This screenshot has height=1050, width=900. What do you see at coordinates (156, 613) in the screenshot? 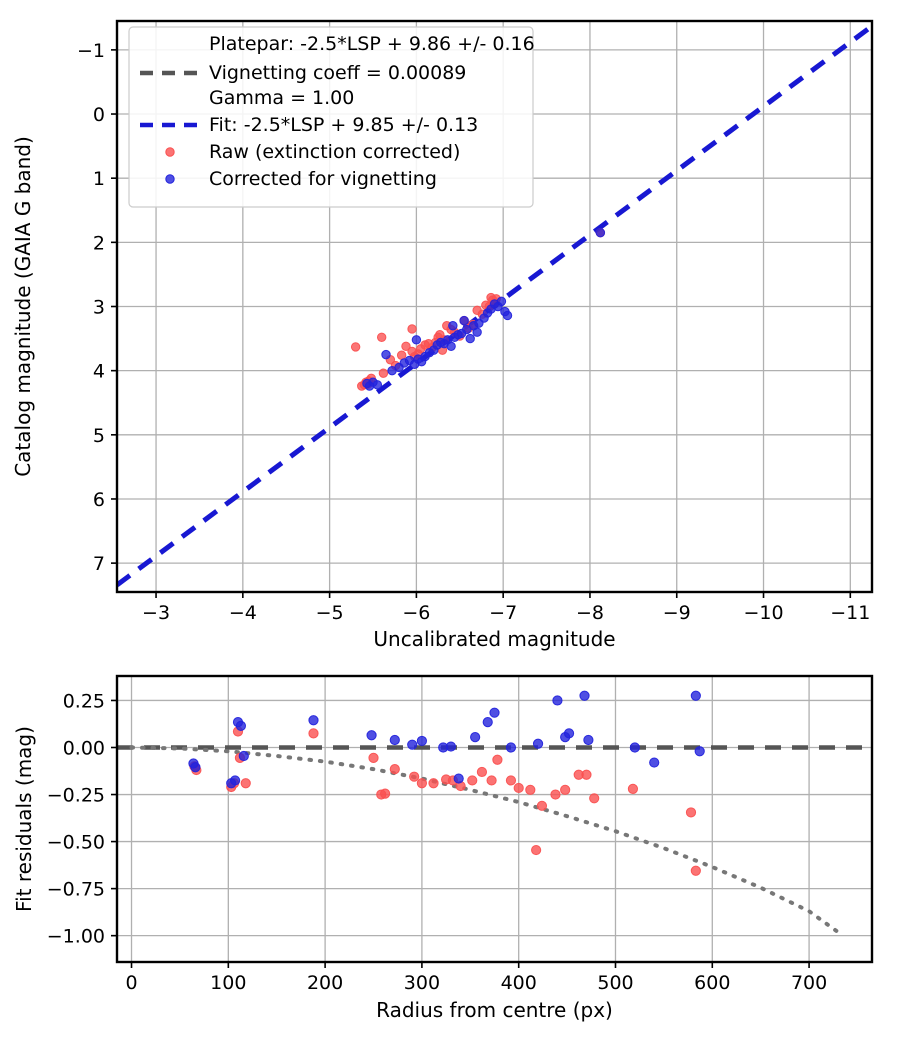
I see `x-tick-label: −3` at bounding box center [156, 613].